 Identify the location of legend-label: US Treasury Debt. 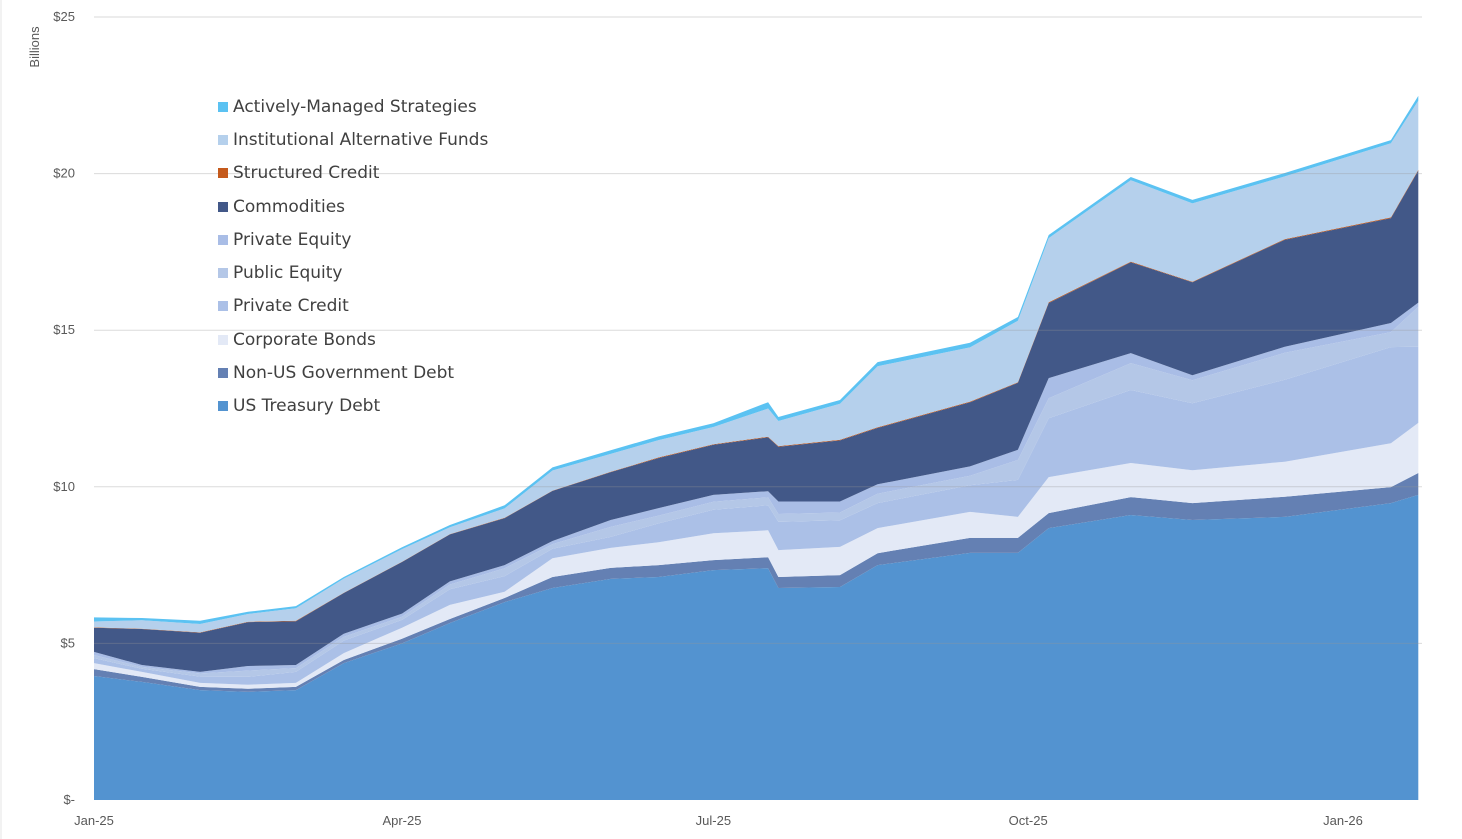
(307, 406).